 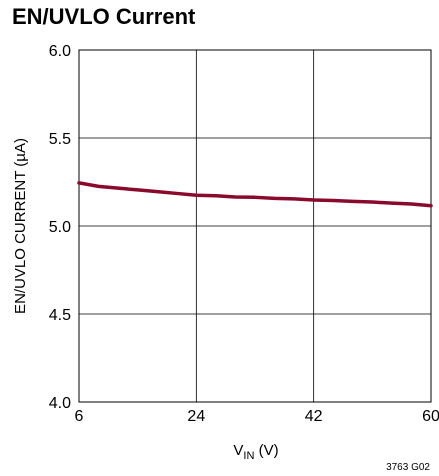 What do you see at coordinates (248, 456) in the screenshot?
I see `x-axis-label-subscript: IN` at bounding box center [248, 456].